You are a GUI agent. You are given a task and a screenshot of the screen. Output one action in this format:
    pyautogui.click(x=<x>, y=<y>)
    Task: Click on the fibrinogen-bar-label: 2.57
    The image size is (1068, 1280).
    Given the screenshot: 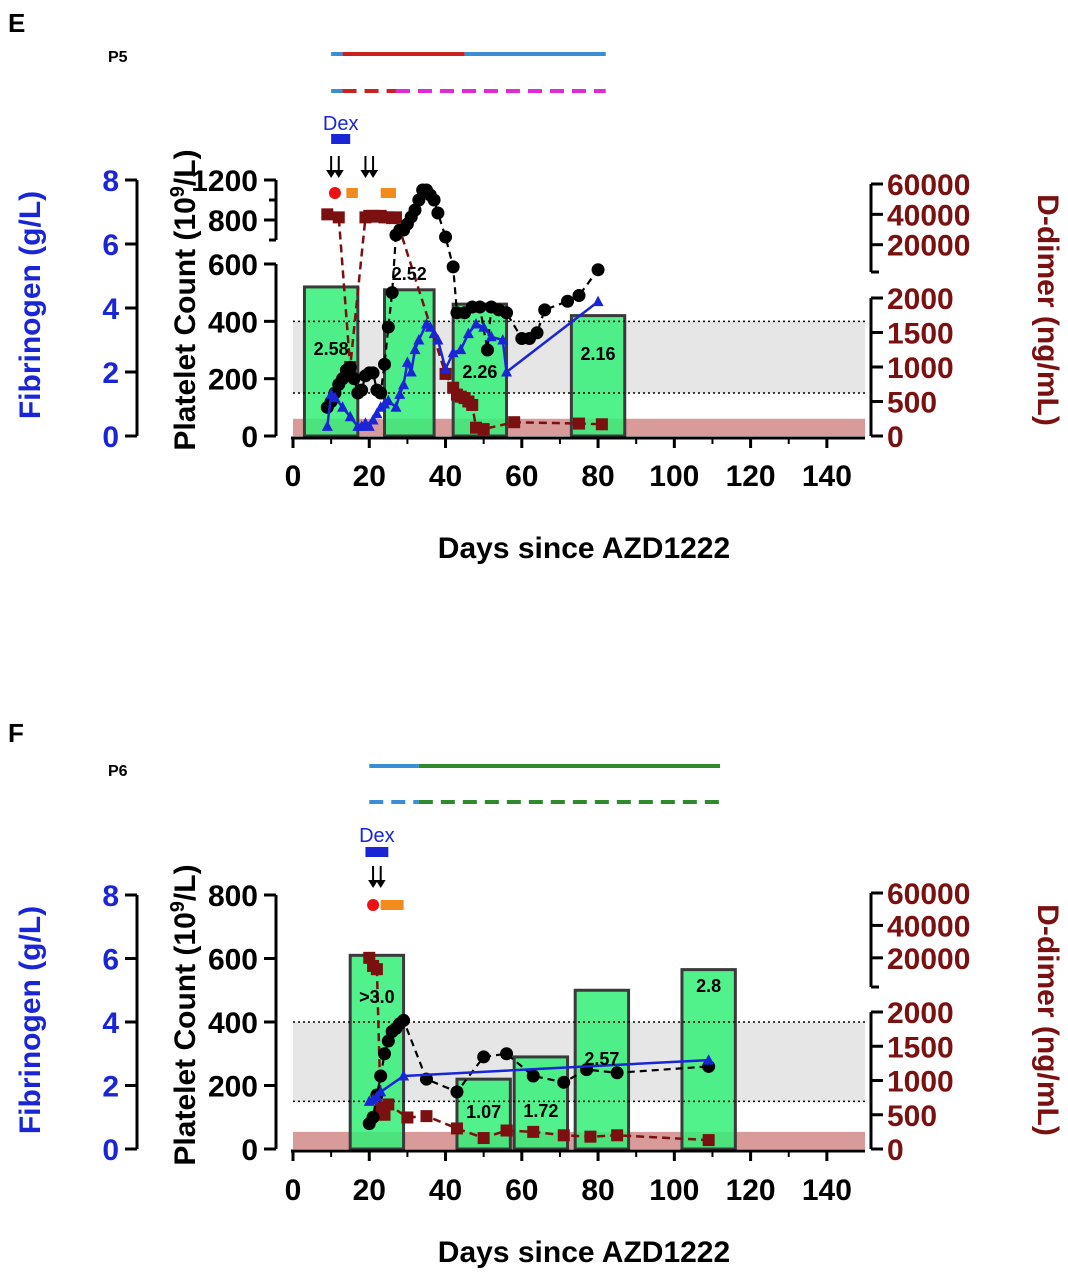 What is the action you would take?
    pyautogui.click(x=601, y=1059)
    